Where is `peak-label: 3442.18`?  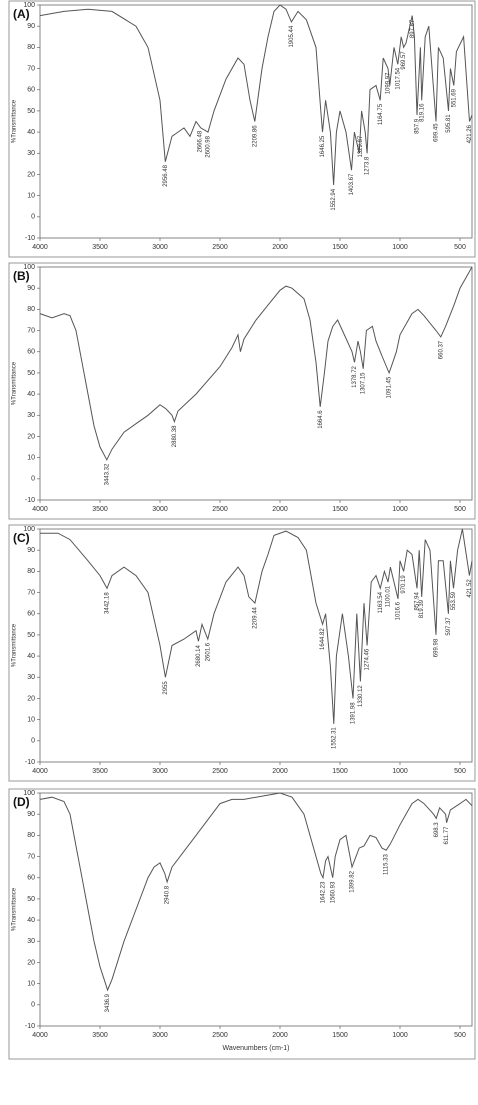 peak-label: 3442.18 is located at coordinates (108, 603).